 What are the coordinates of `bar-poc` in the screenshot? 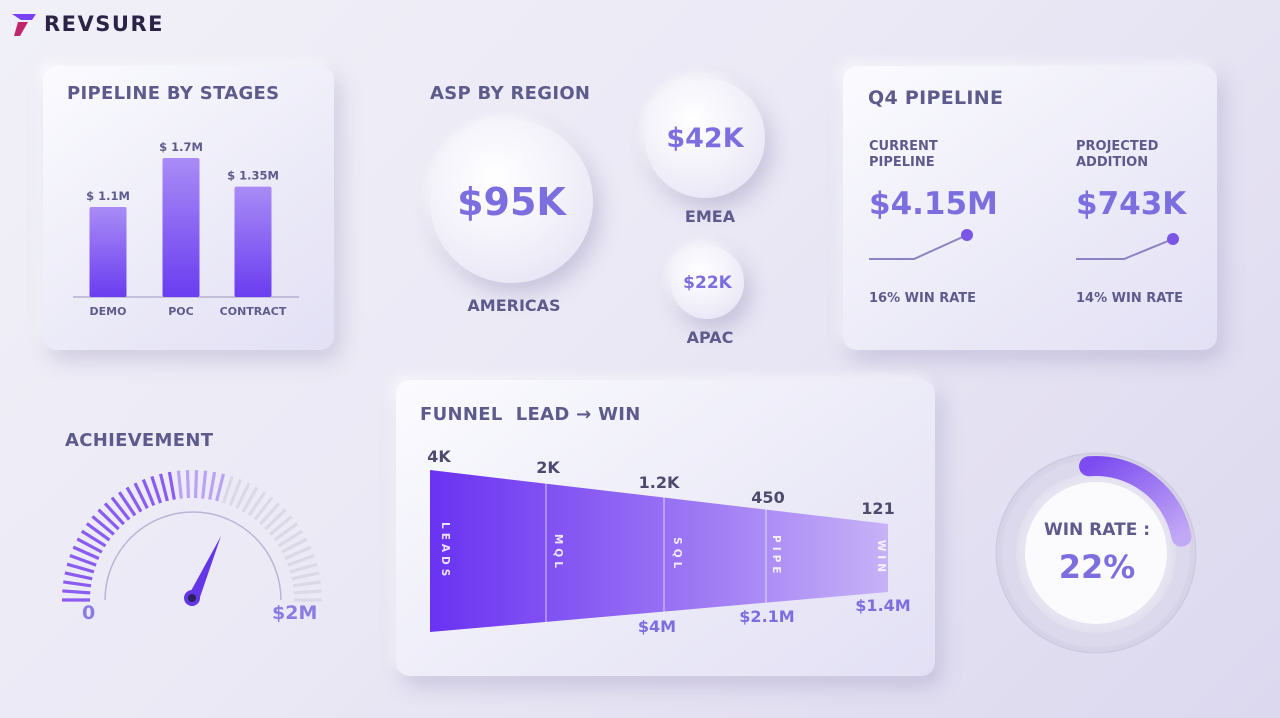 It's located at (181, 227).